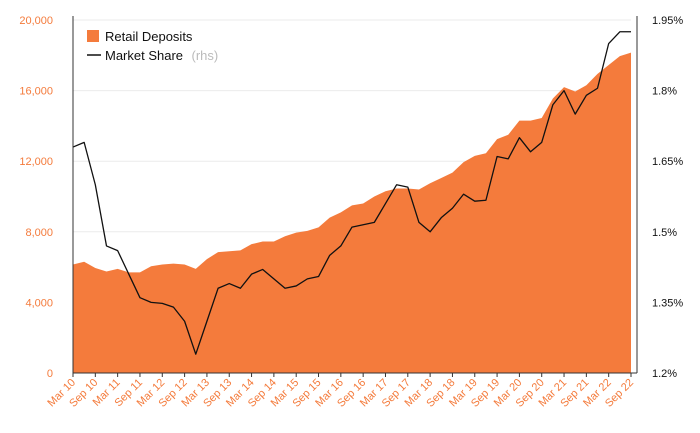 The height and width of the screenshot is (433, 700). Describe the element at coordinates (50, 374) in the screenshot. I see `left-tick-label: 0` at that location.